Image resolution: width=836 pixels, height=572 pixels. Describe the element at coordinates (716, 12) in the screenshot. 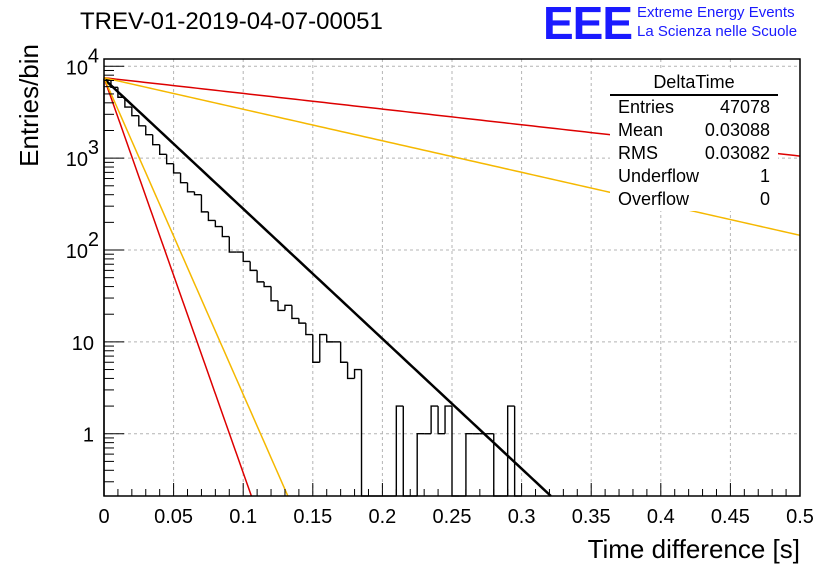

I see `brand-line-1: Extreme Energy Events` at that location.